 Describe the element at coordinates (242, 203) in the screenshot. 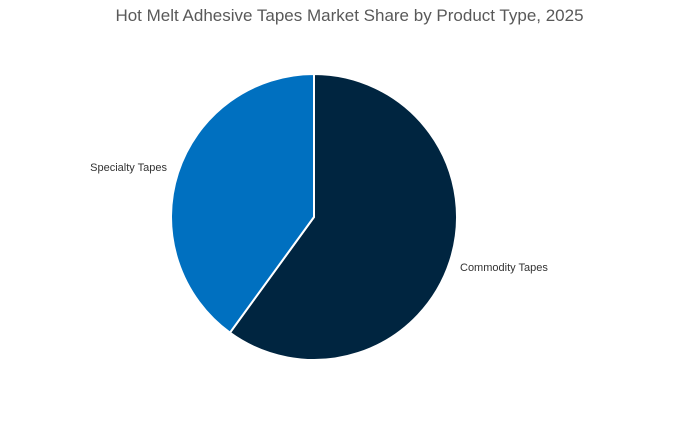

I see `pie-slice-specialty-tapes` at that location.